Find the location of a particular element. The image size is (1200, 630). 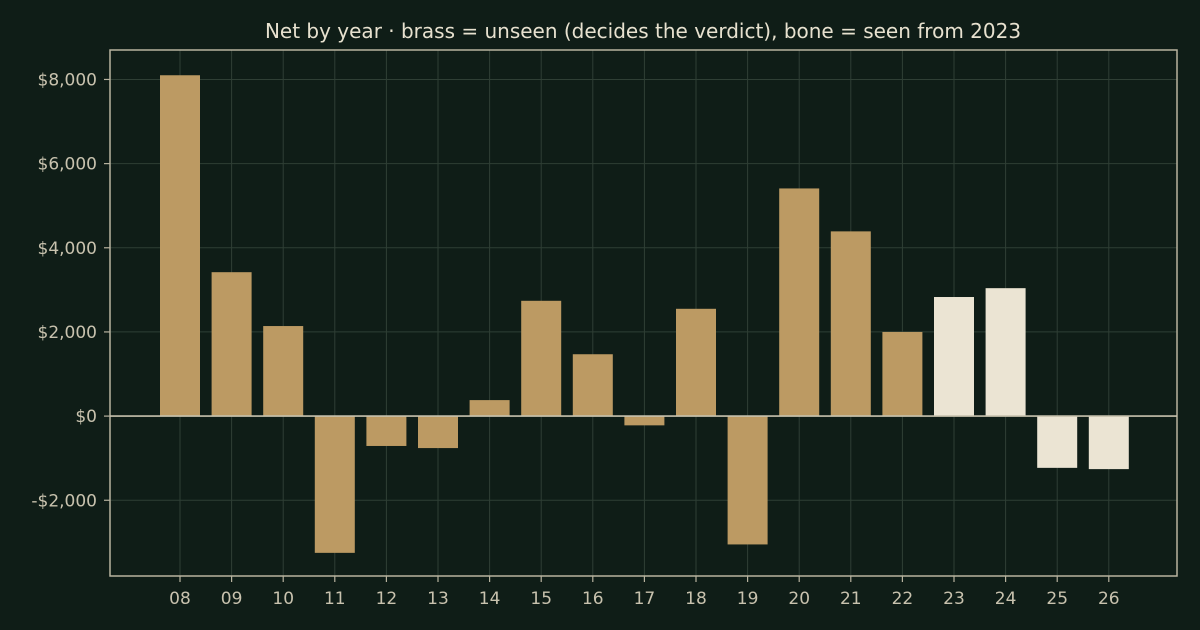

x-tick-label: 15 is located at coordinates (541, 599).